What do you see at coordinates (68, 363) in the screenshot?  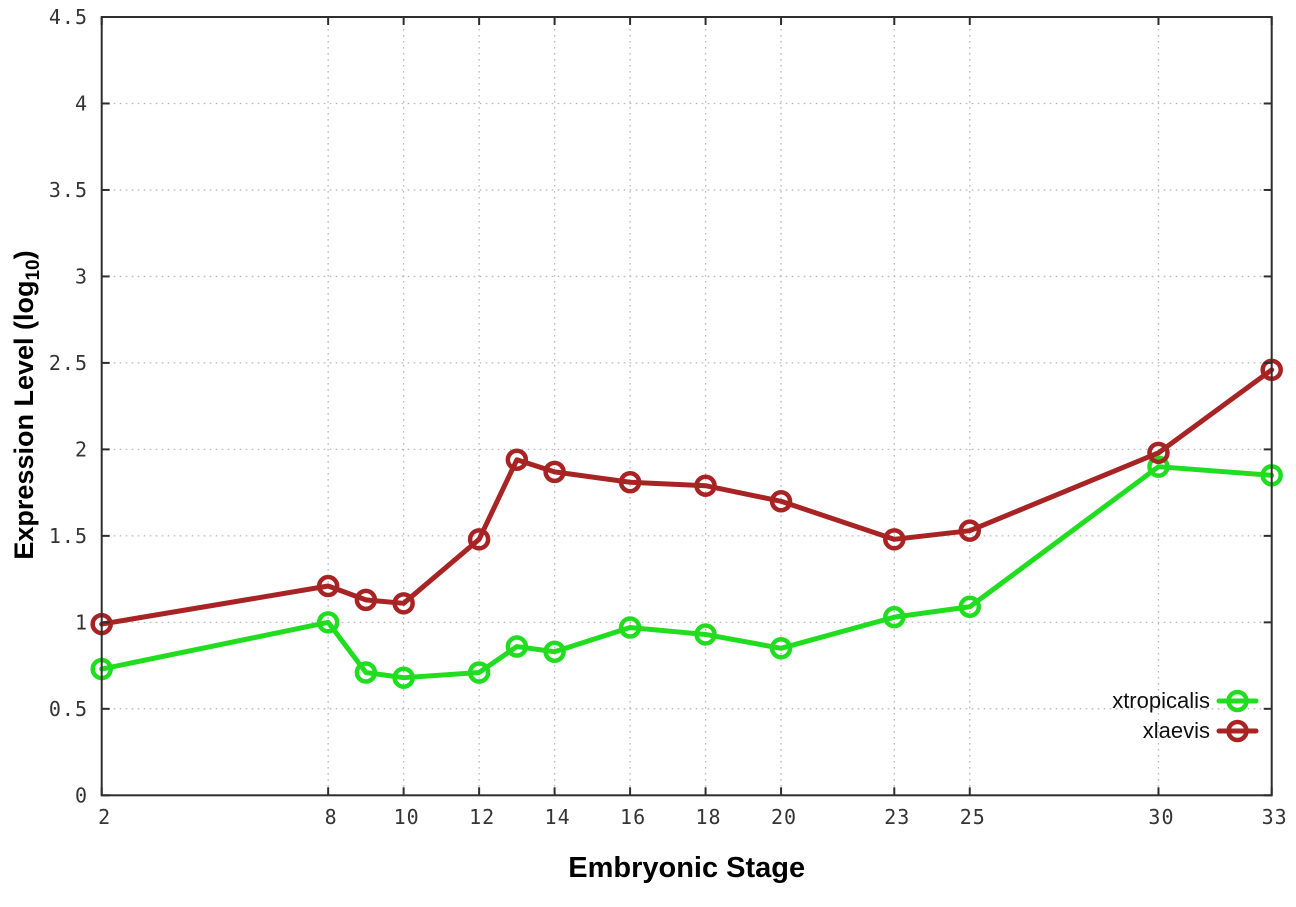 I see `y-axis-tick-label: 2.5` at bounding box center [68, 363].